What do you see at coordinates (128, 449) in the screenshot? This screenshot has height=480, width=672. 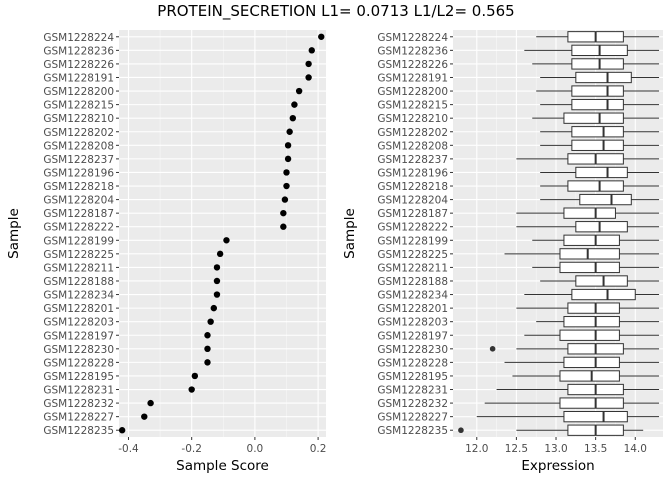 I see `x-tick-label: -0.4` at bounding box center [128, 449].